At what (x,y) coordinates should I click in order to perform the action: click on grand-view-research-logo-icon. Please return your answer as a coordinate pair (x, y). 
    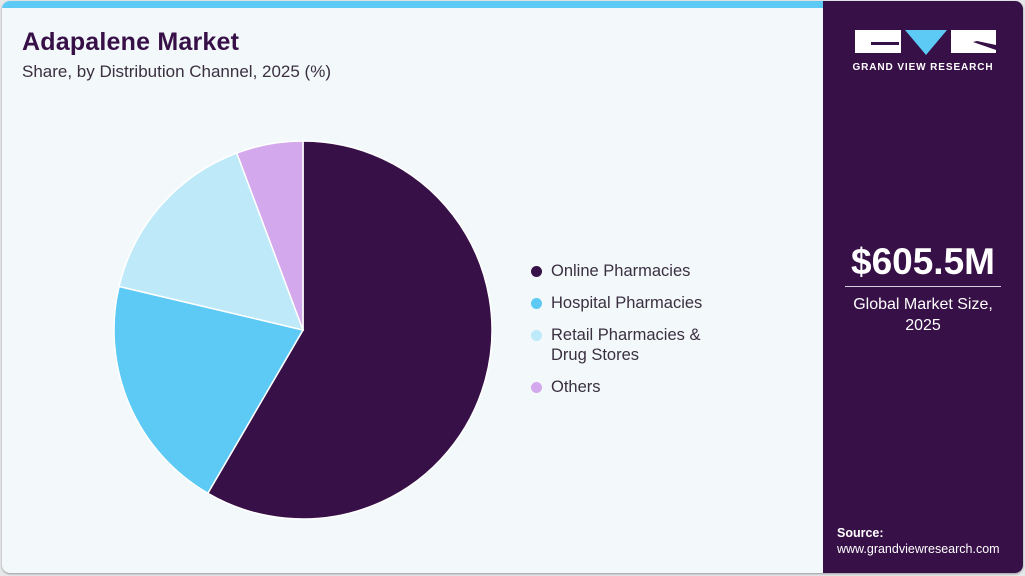
    Looking at the image, I should click on (925, 42).